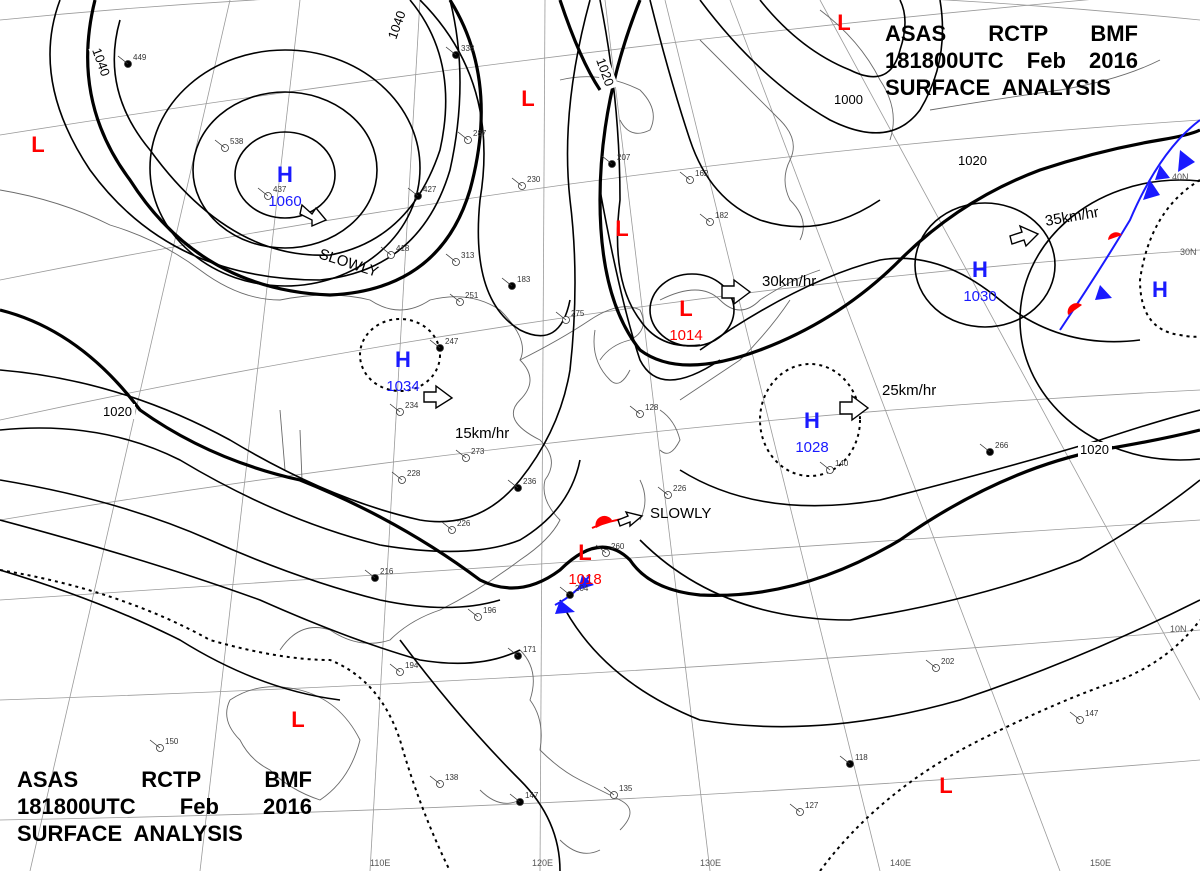  Describe the element at coordinates (444, 780) in the screenshot. I see `station-plot: 138` at that location.